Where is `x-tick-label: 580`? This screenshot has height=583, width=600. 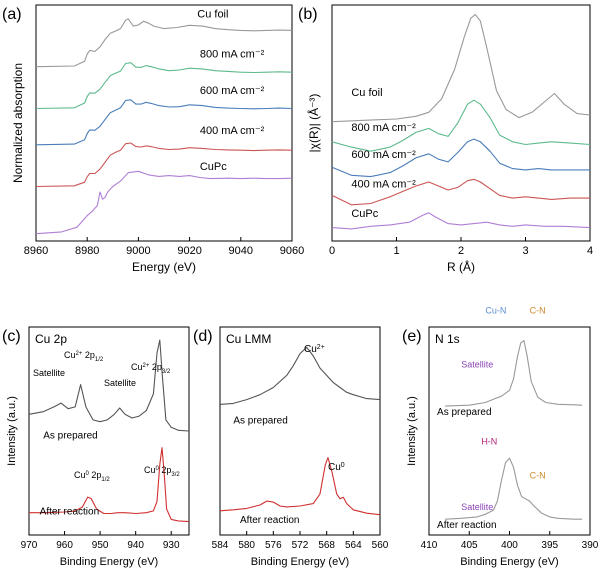
x-tick-label: 580 is located at coordinates (246, 545).